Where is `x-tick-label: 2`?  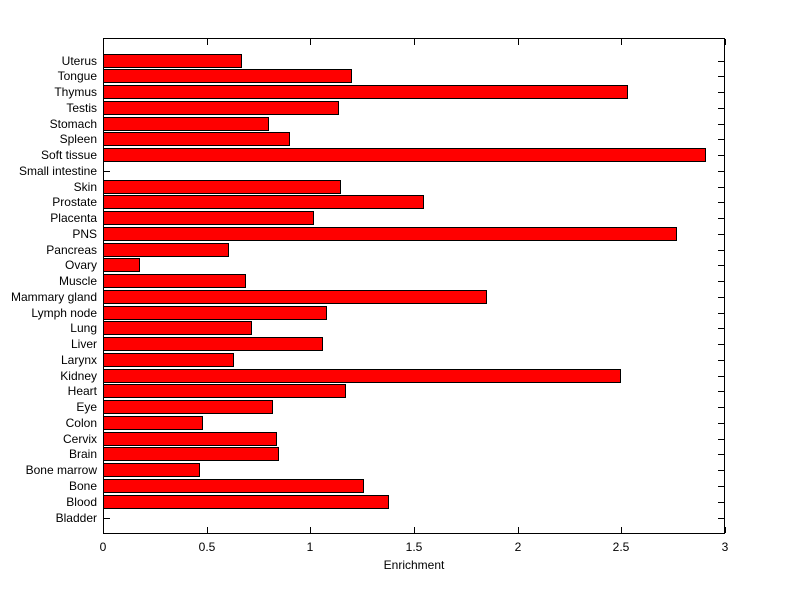 x-tick-label: 2 is located at coordinates (518, 547).